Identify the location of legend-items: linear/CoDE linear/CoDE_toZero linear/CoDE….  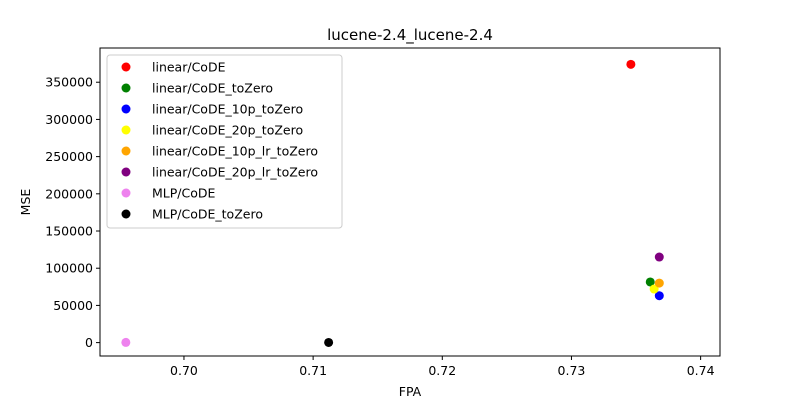
(219, 141).